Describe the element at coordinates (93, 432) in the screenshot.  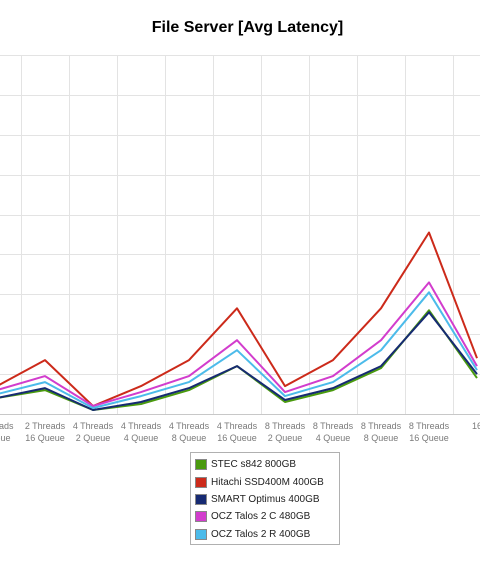
I see `x-tick-label: 4 Threads 2 Queue` at that location.